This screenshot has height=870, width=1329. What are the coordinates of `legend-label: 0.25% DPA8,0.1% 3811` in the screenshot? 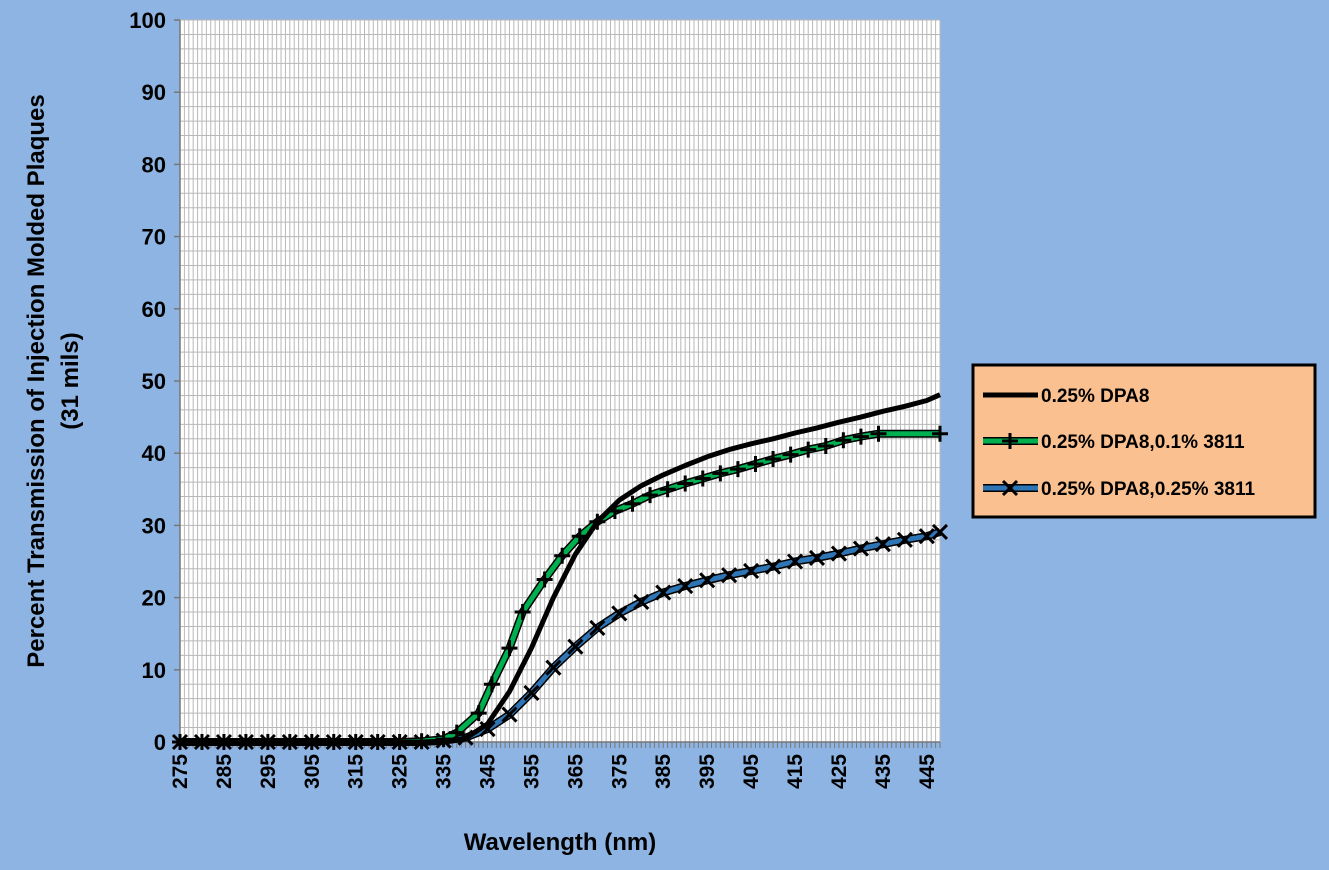 It's located at (1143, 442).